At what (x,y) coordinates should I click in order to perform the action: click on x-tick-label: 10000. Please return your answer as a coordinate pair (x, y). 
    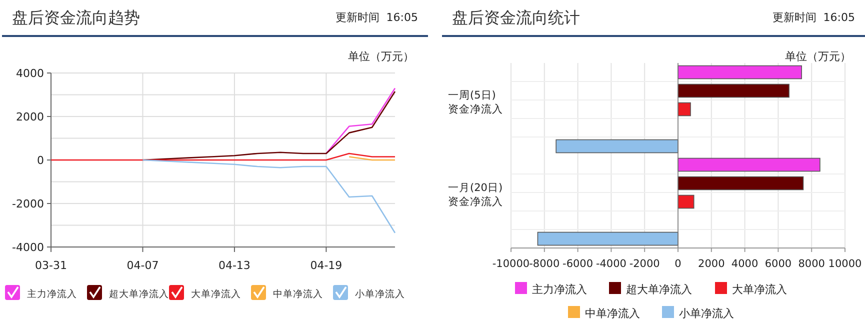
    Looking at the image, I should click on (845, 264).